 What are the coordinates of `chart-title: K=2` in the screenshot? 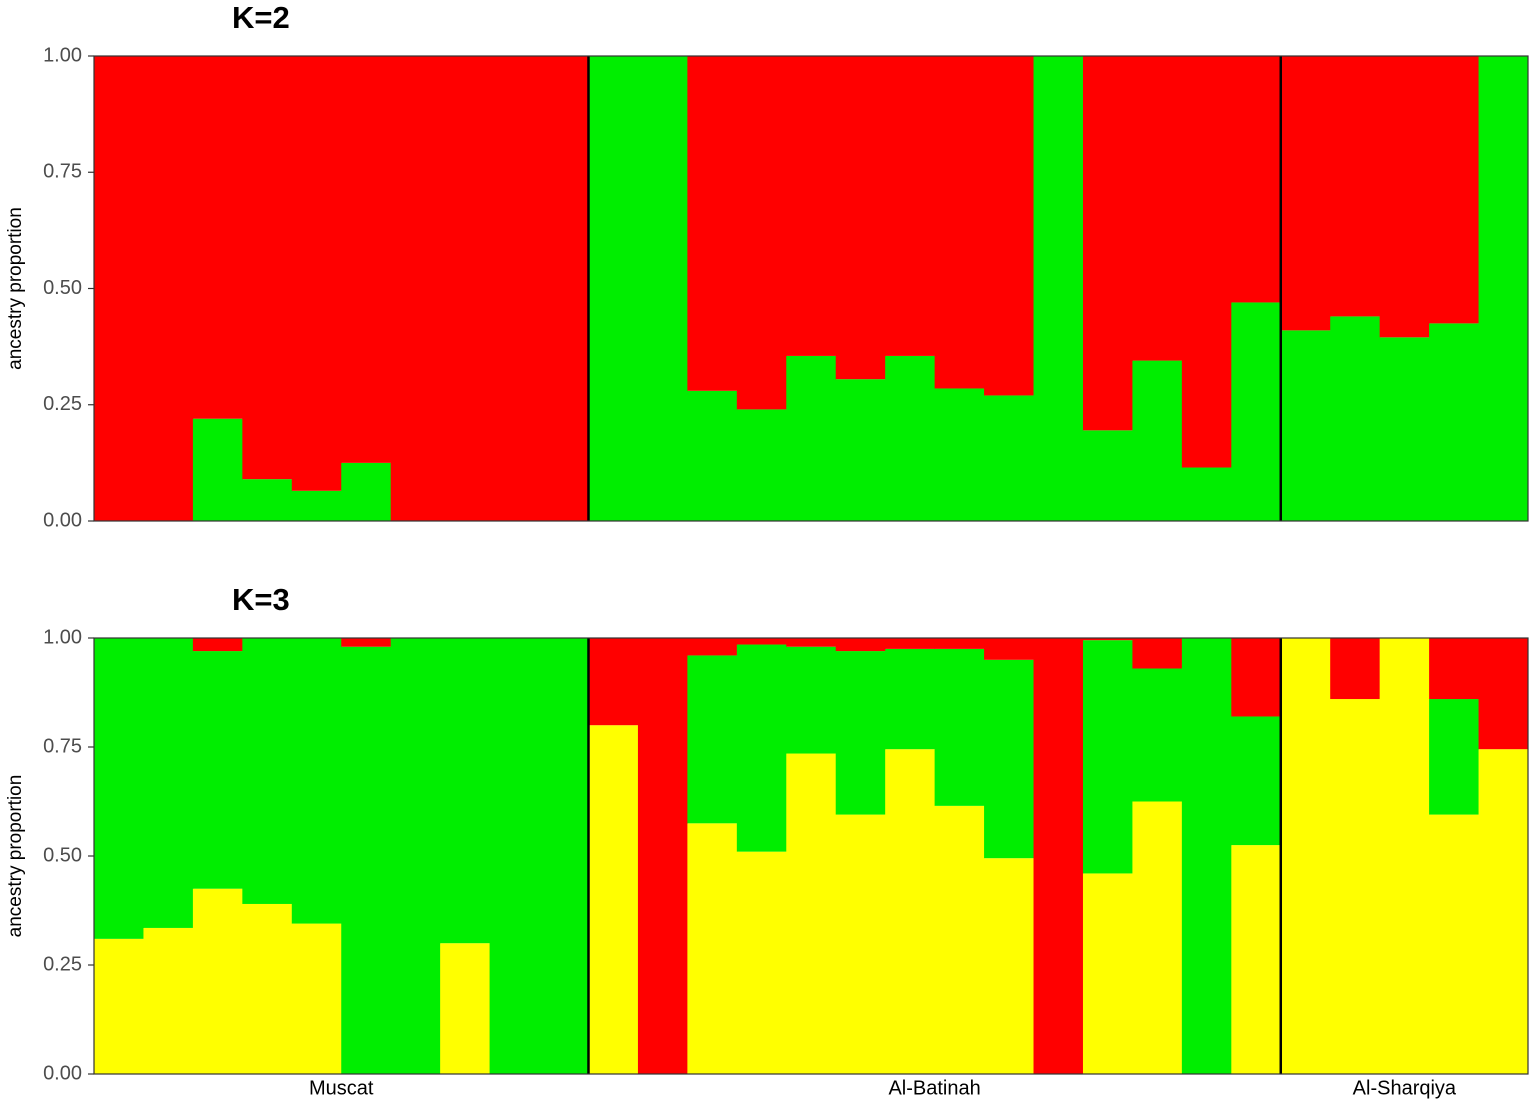 It's located at (261, 17).